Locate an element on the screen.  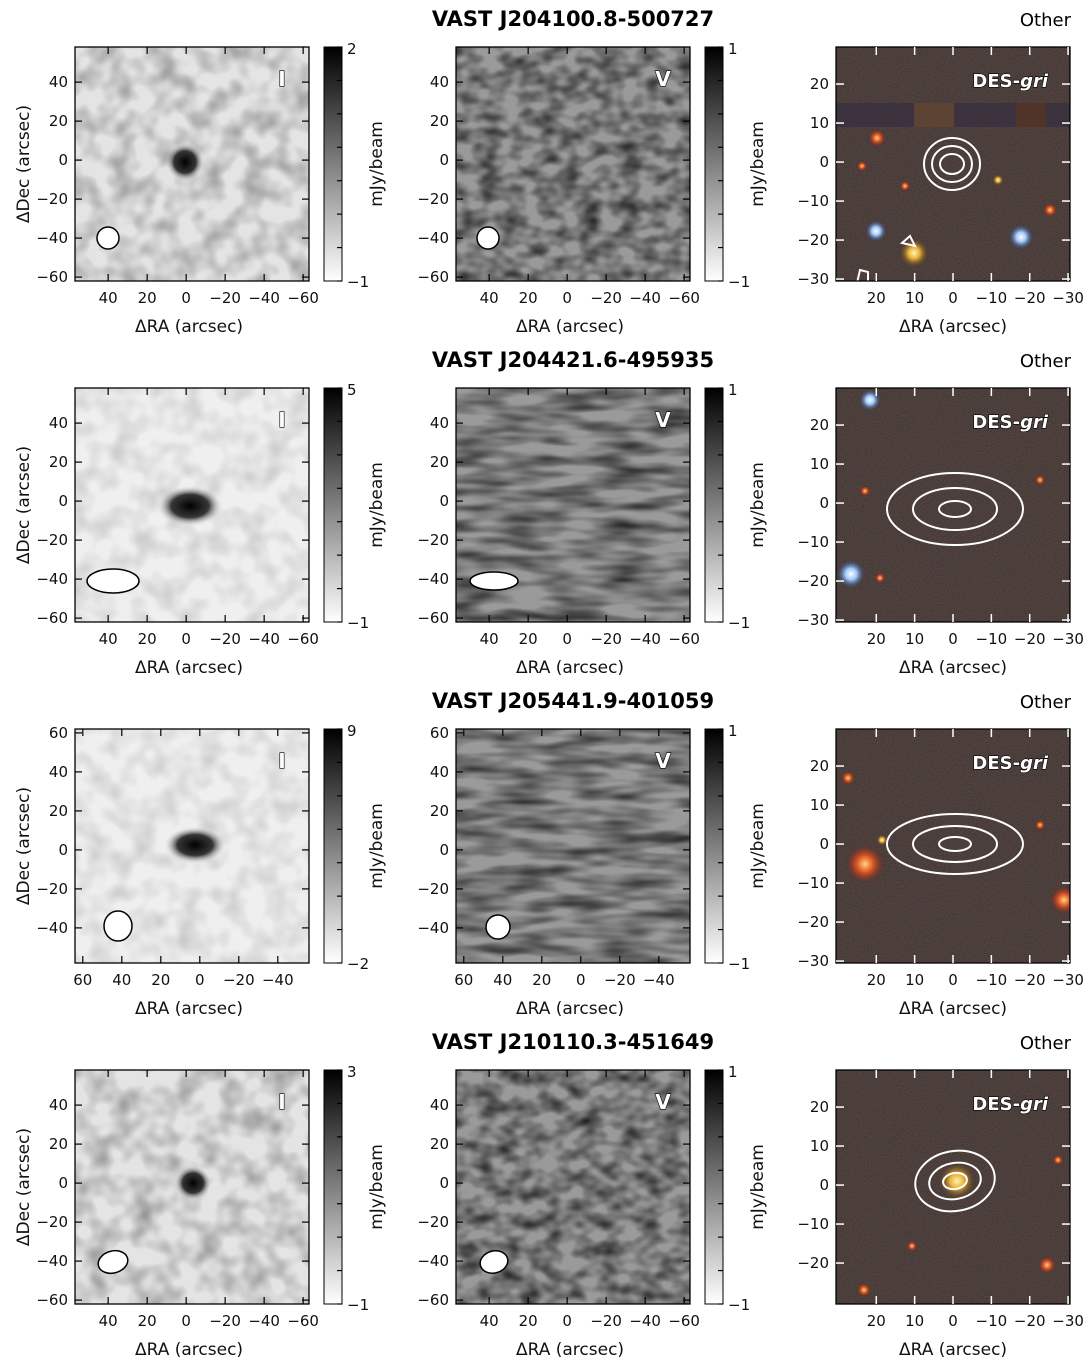
source-title: VAST J210110.3-451649 is located at coordinates (573, 1042).